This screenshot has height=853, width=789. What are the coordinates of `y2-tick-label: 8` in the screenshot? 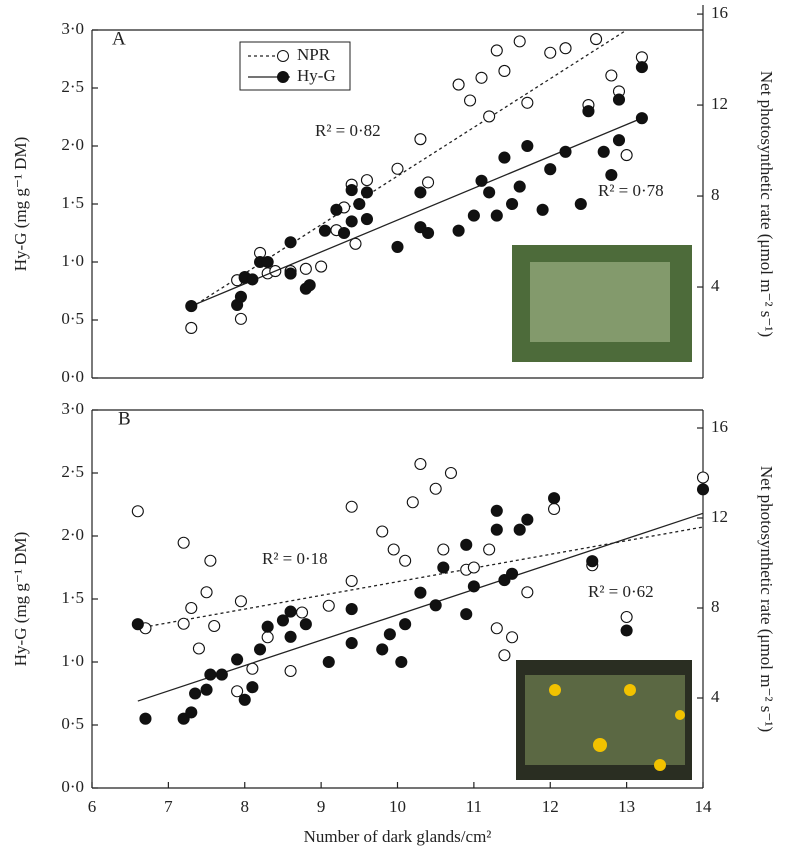 It's located at (715, 606).